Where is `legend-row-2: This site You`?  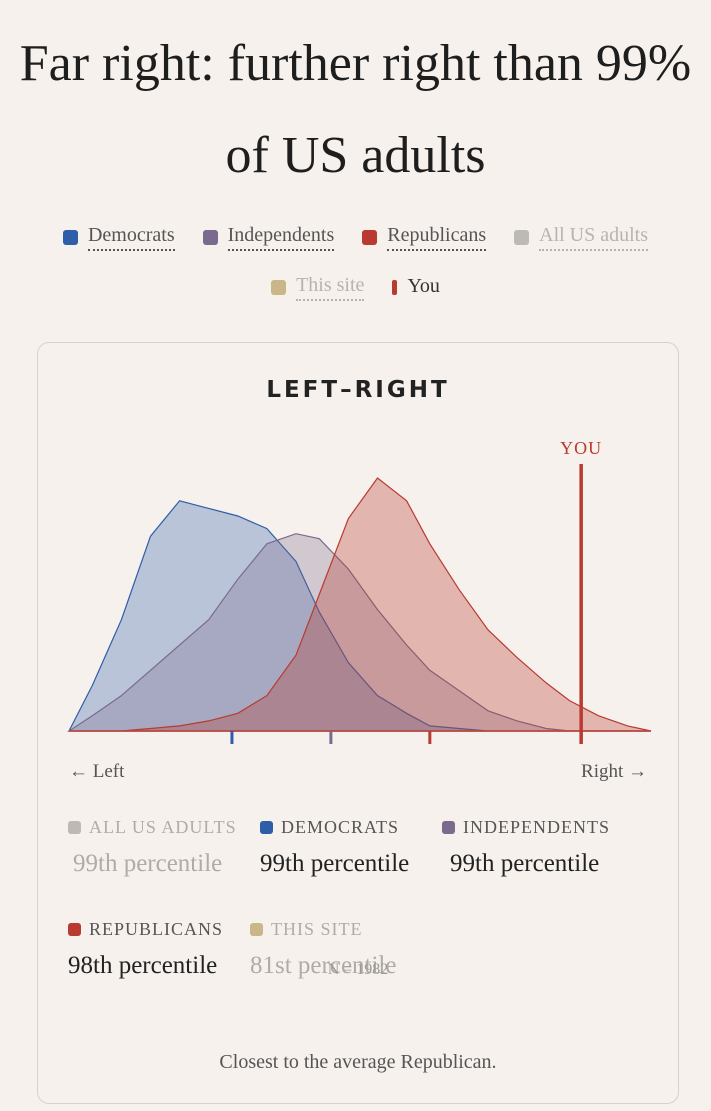
legend-row-2: This site You is located at coordinates (355, 287).